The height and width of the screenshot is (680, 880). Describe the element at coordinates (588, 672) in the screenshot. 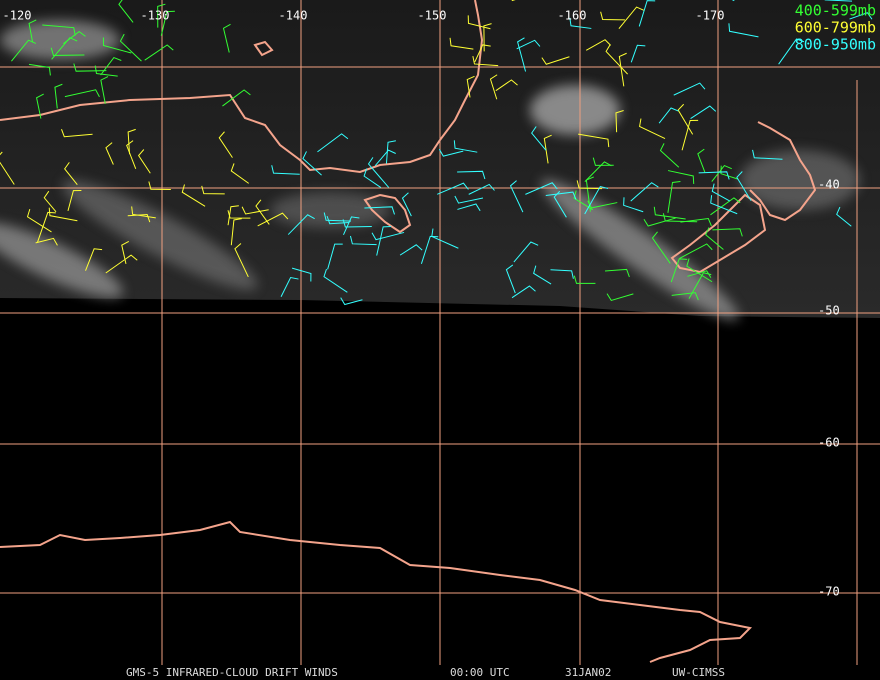

I see `footer-date: 31JAN02` at that location.